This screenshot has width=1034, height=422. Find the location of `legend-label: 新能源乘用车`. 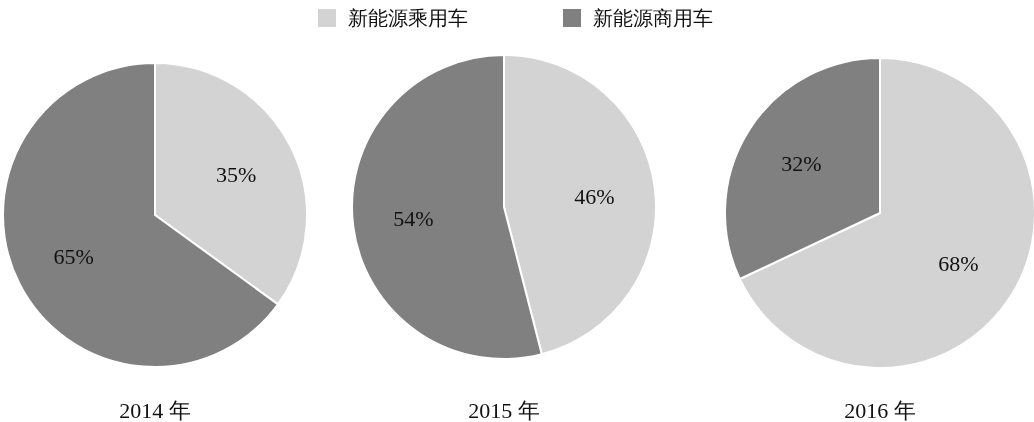

legend-label: 新能源乘用车 is located at coordinates (408, 18).